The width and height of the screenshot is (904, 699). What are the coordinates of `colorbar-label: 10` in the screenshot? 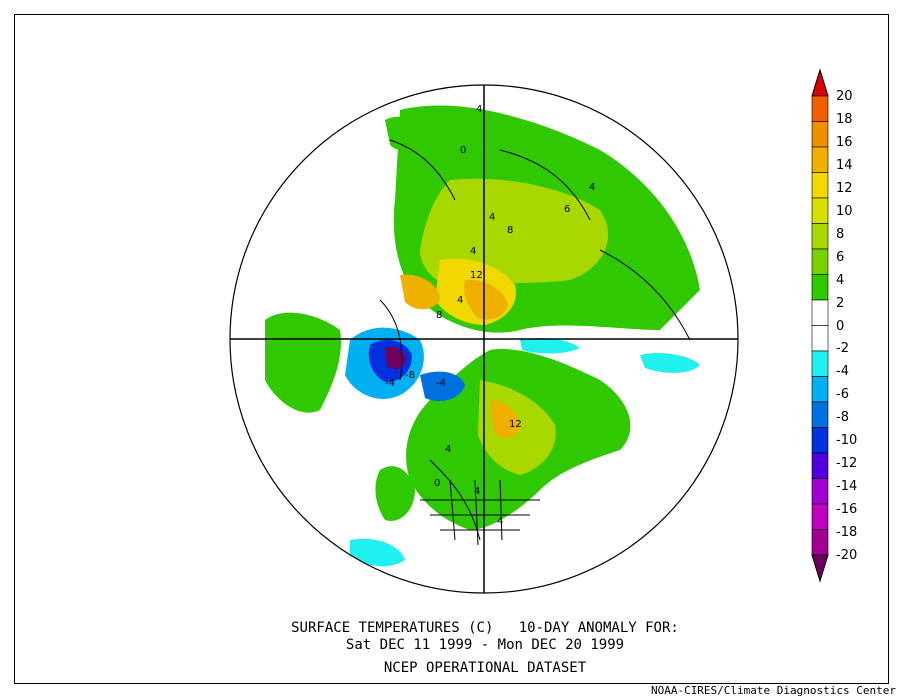 It's located at (844, 211).